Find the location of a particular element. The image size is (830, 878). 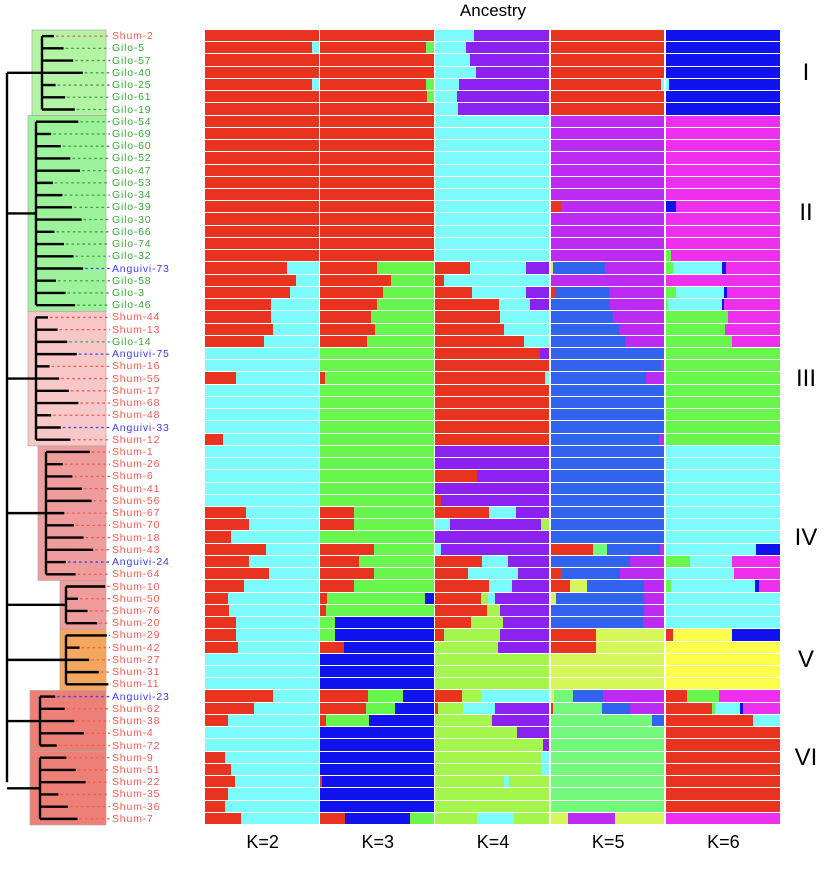

sample-label: Gilo-61 is located at coordinates (132, 97).